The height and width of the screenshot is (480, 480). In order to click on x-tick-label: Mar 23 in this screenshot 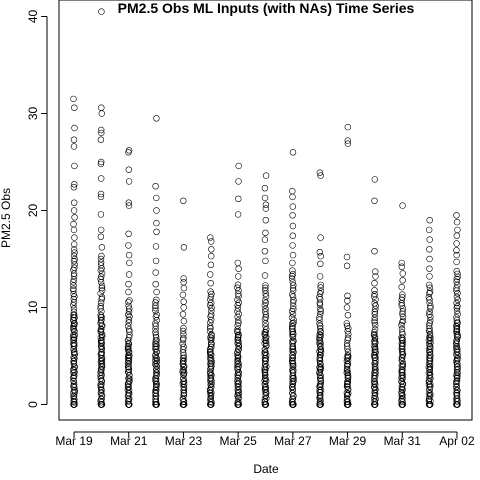, I will do `click(184, 441)`.